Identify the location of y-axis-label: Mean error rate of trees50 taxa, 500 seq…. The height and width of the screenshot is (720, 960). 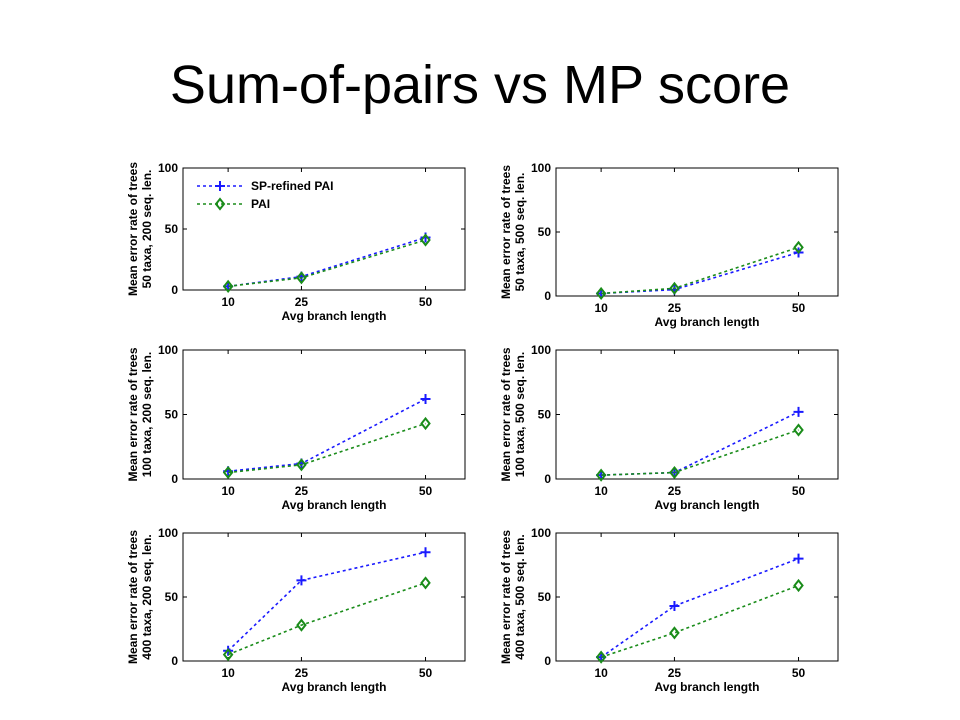
(513, 232).